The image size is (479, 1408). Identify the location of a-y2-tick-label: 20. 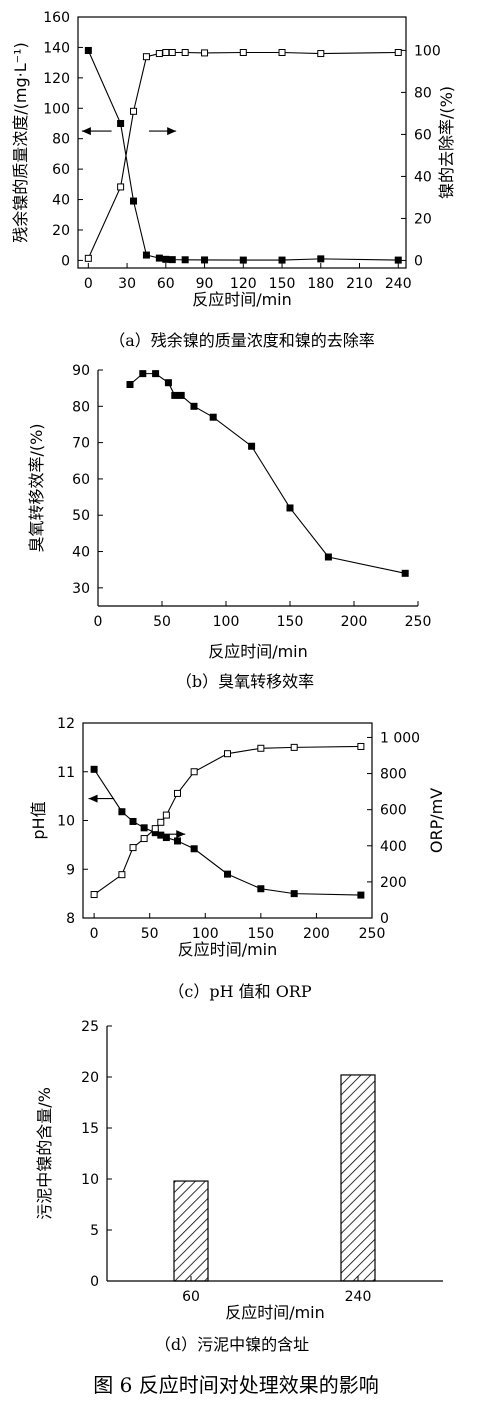
(423, 219).